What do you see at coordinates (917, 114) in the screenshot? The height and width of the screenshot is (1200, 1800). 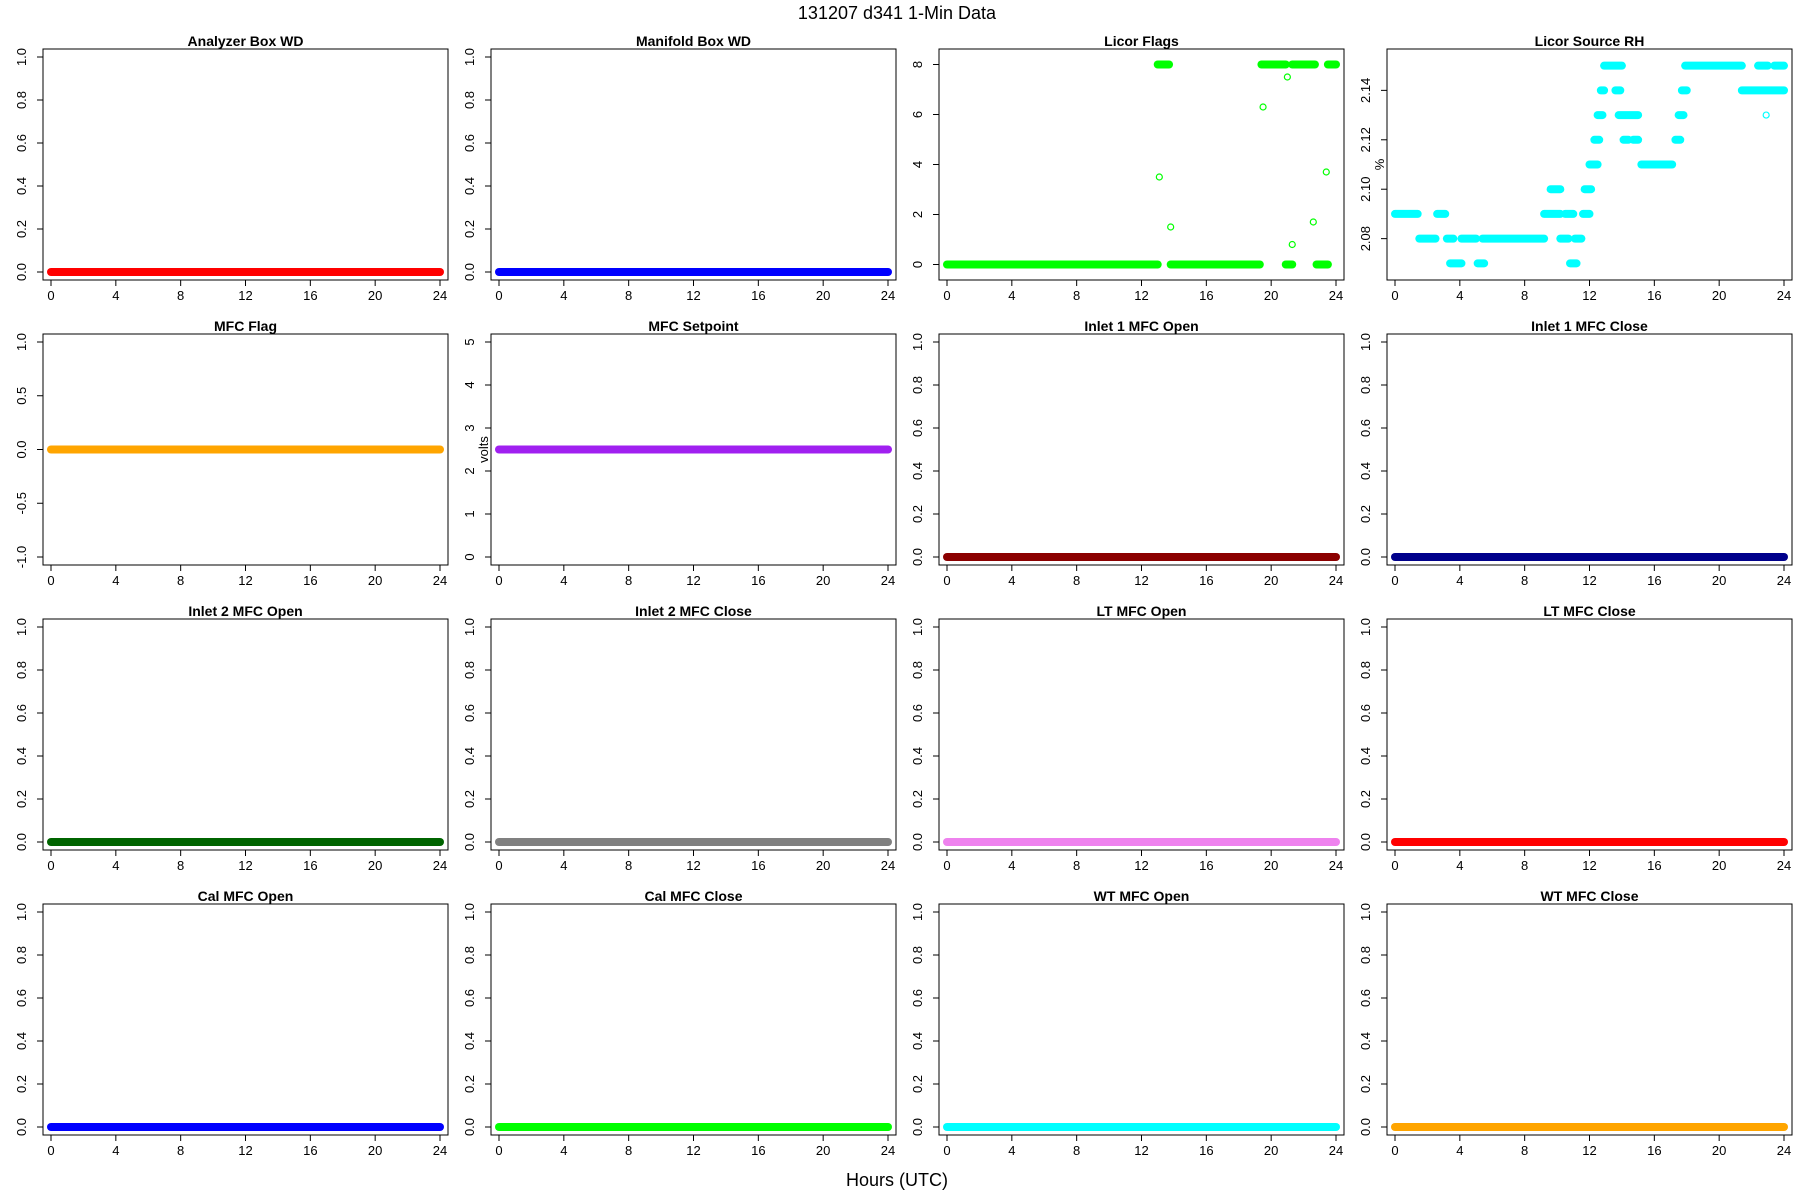 I see `y-tick-label: 6` at bounding box center [917, 114].